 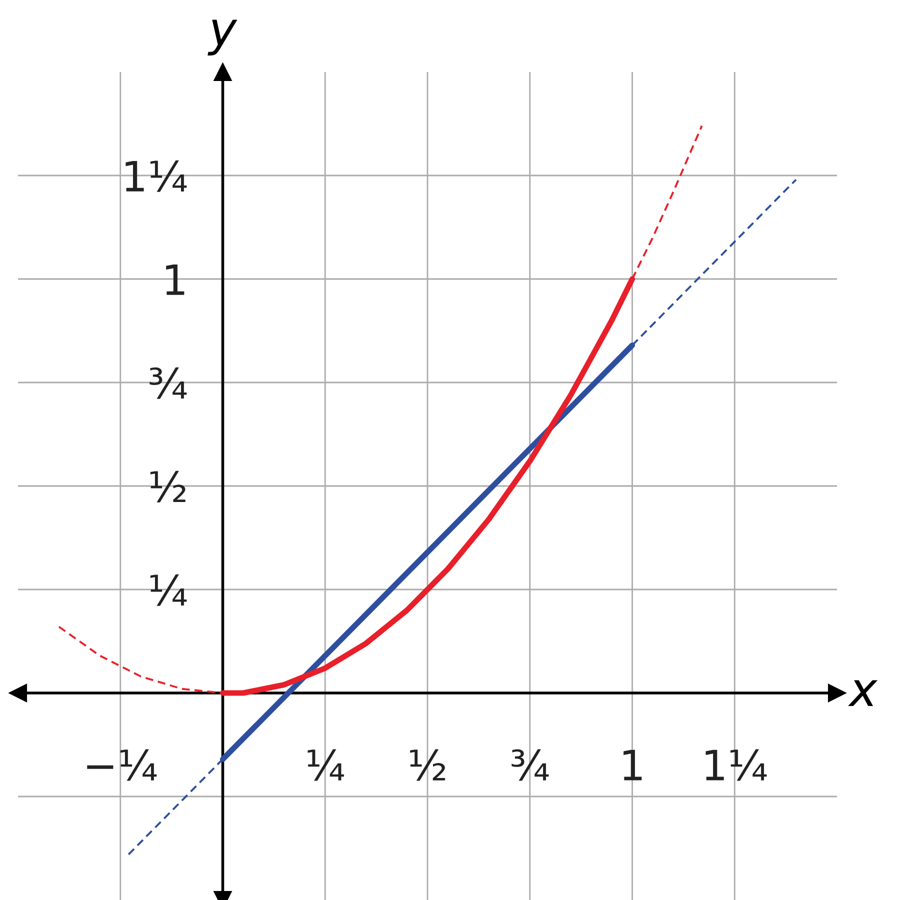 What do you see at coordinates (428, 765) in the screenshot?
I see `x-tick-label: ½` at bounding box center [428, 765].